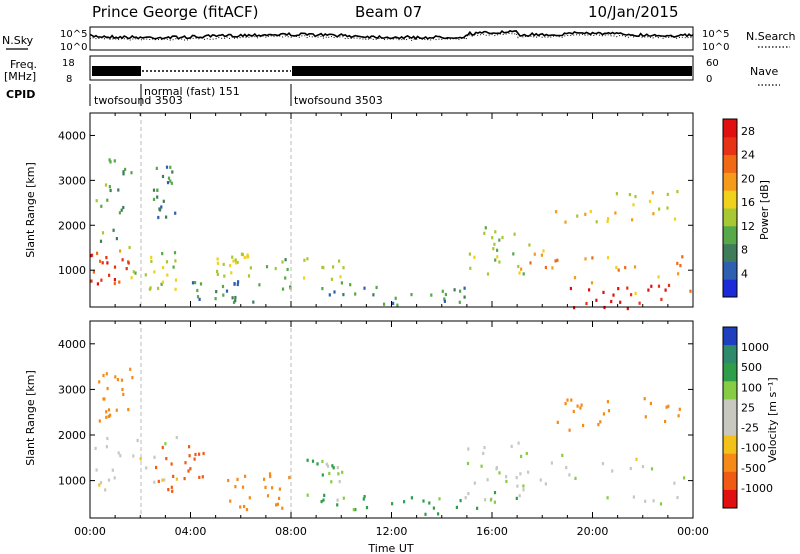 This screenshot has height=554, width=800. Describe the element at coordinates (693, 531) in the screenshot. I see `x-tick-label: 00:00` at that location.